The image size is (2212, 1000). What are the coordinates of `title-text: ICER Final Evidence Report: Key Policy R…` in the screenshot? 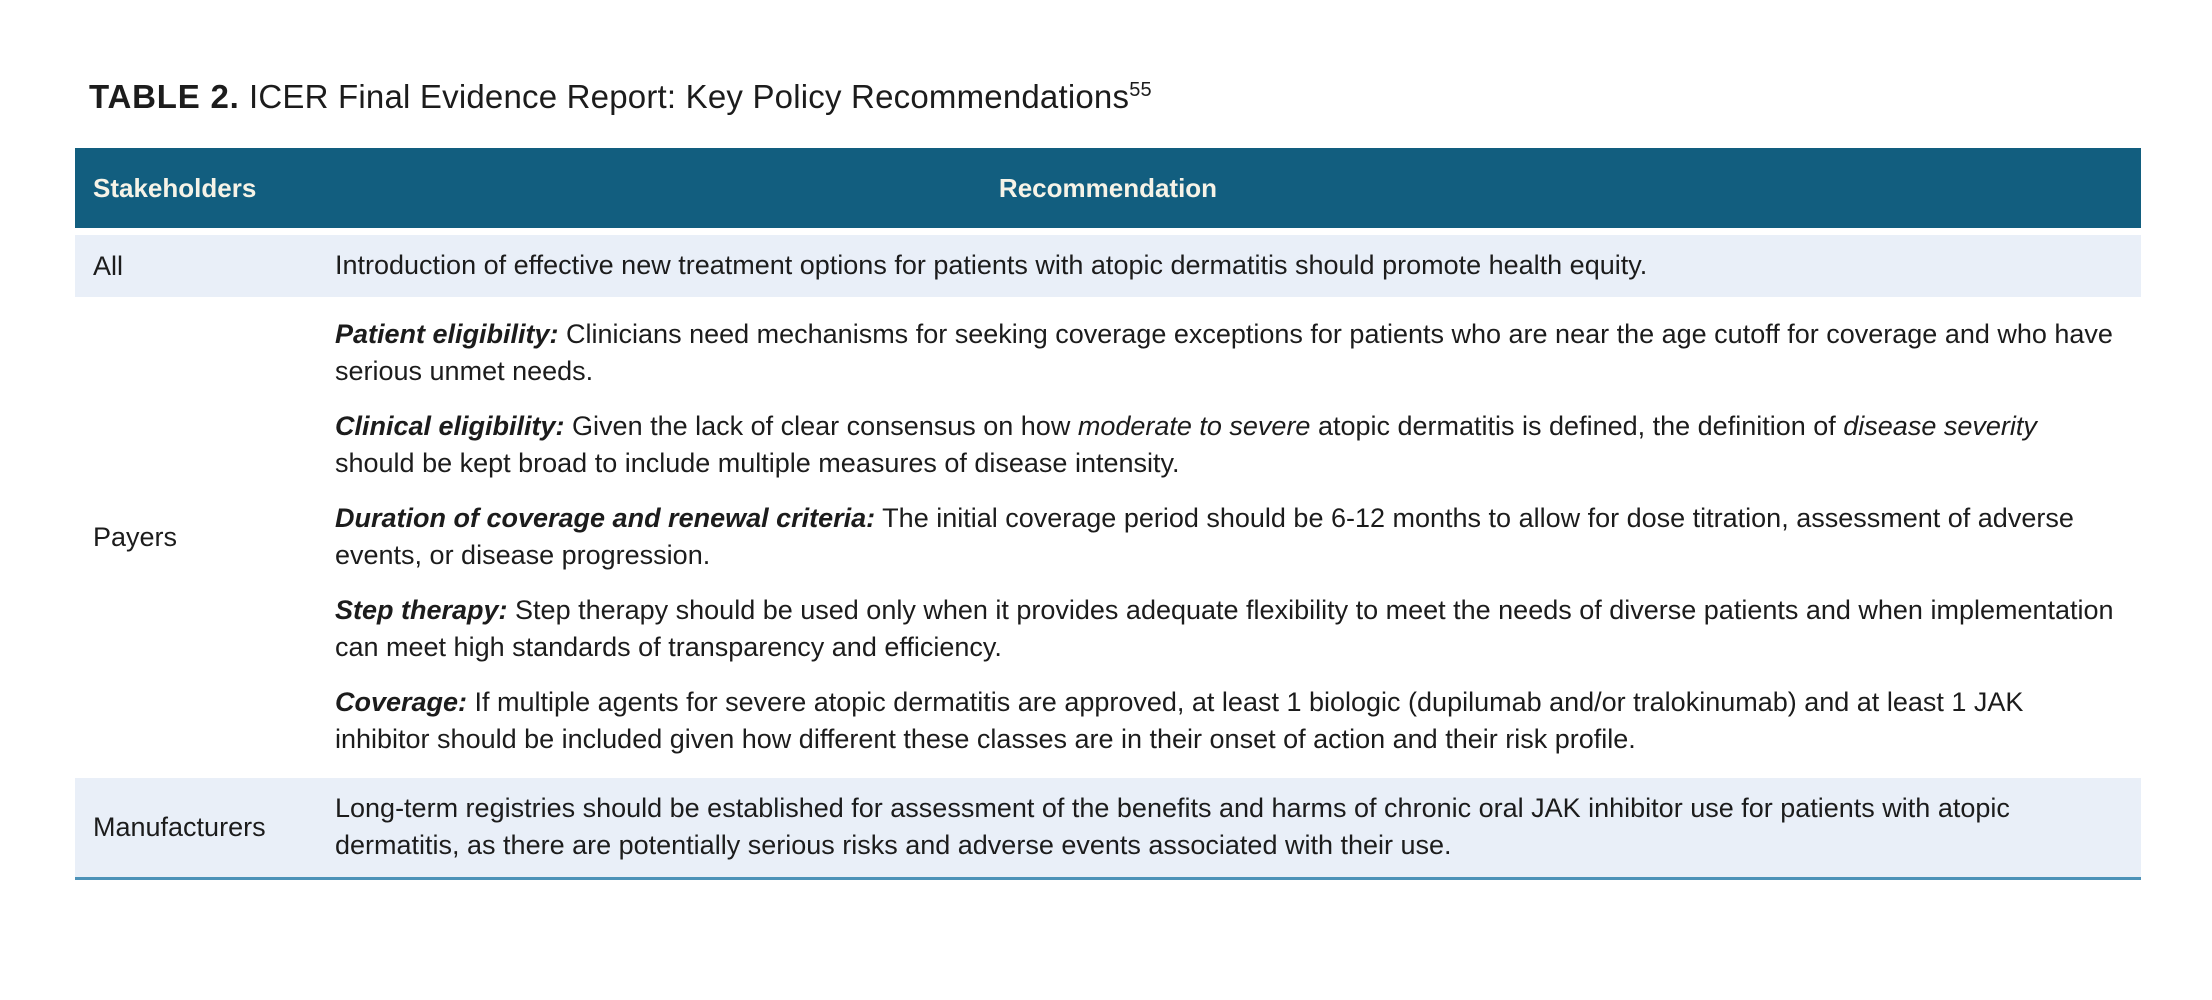 It's located at (684, 96).